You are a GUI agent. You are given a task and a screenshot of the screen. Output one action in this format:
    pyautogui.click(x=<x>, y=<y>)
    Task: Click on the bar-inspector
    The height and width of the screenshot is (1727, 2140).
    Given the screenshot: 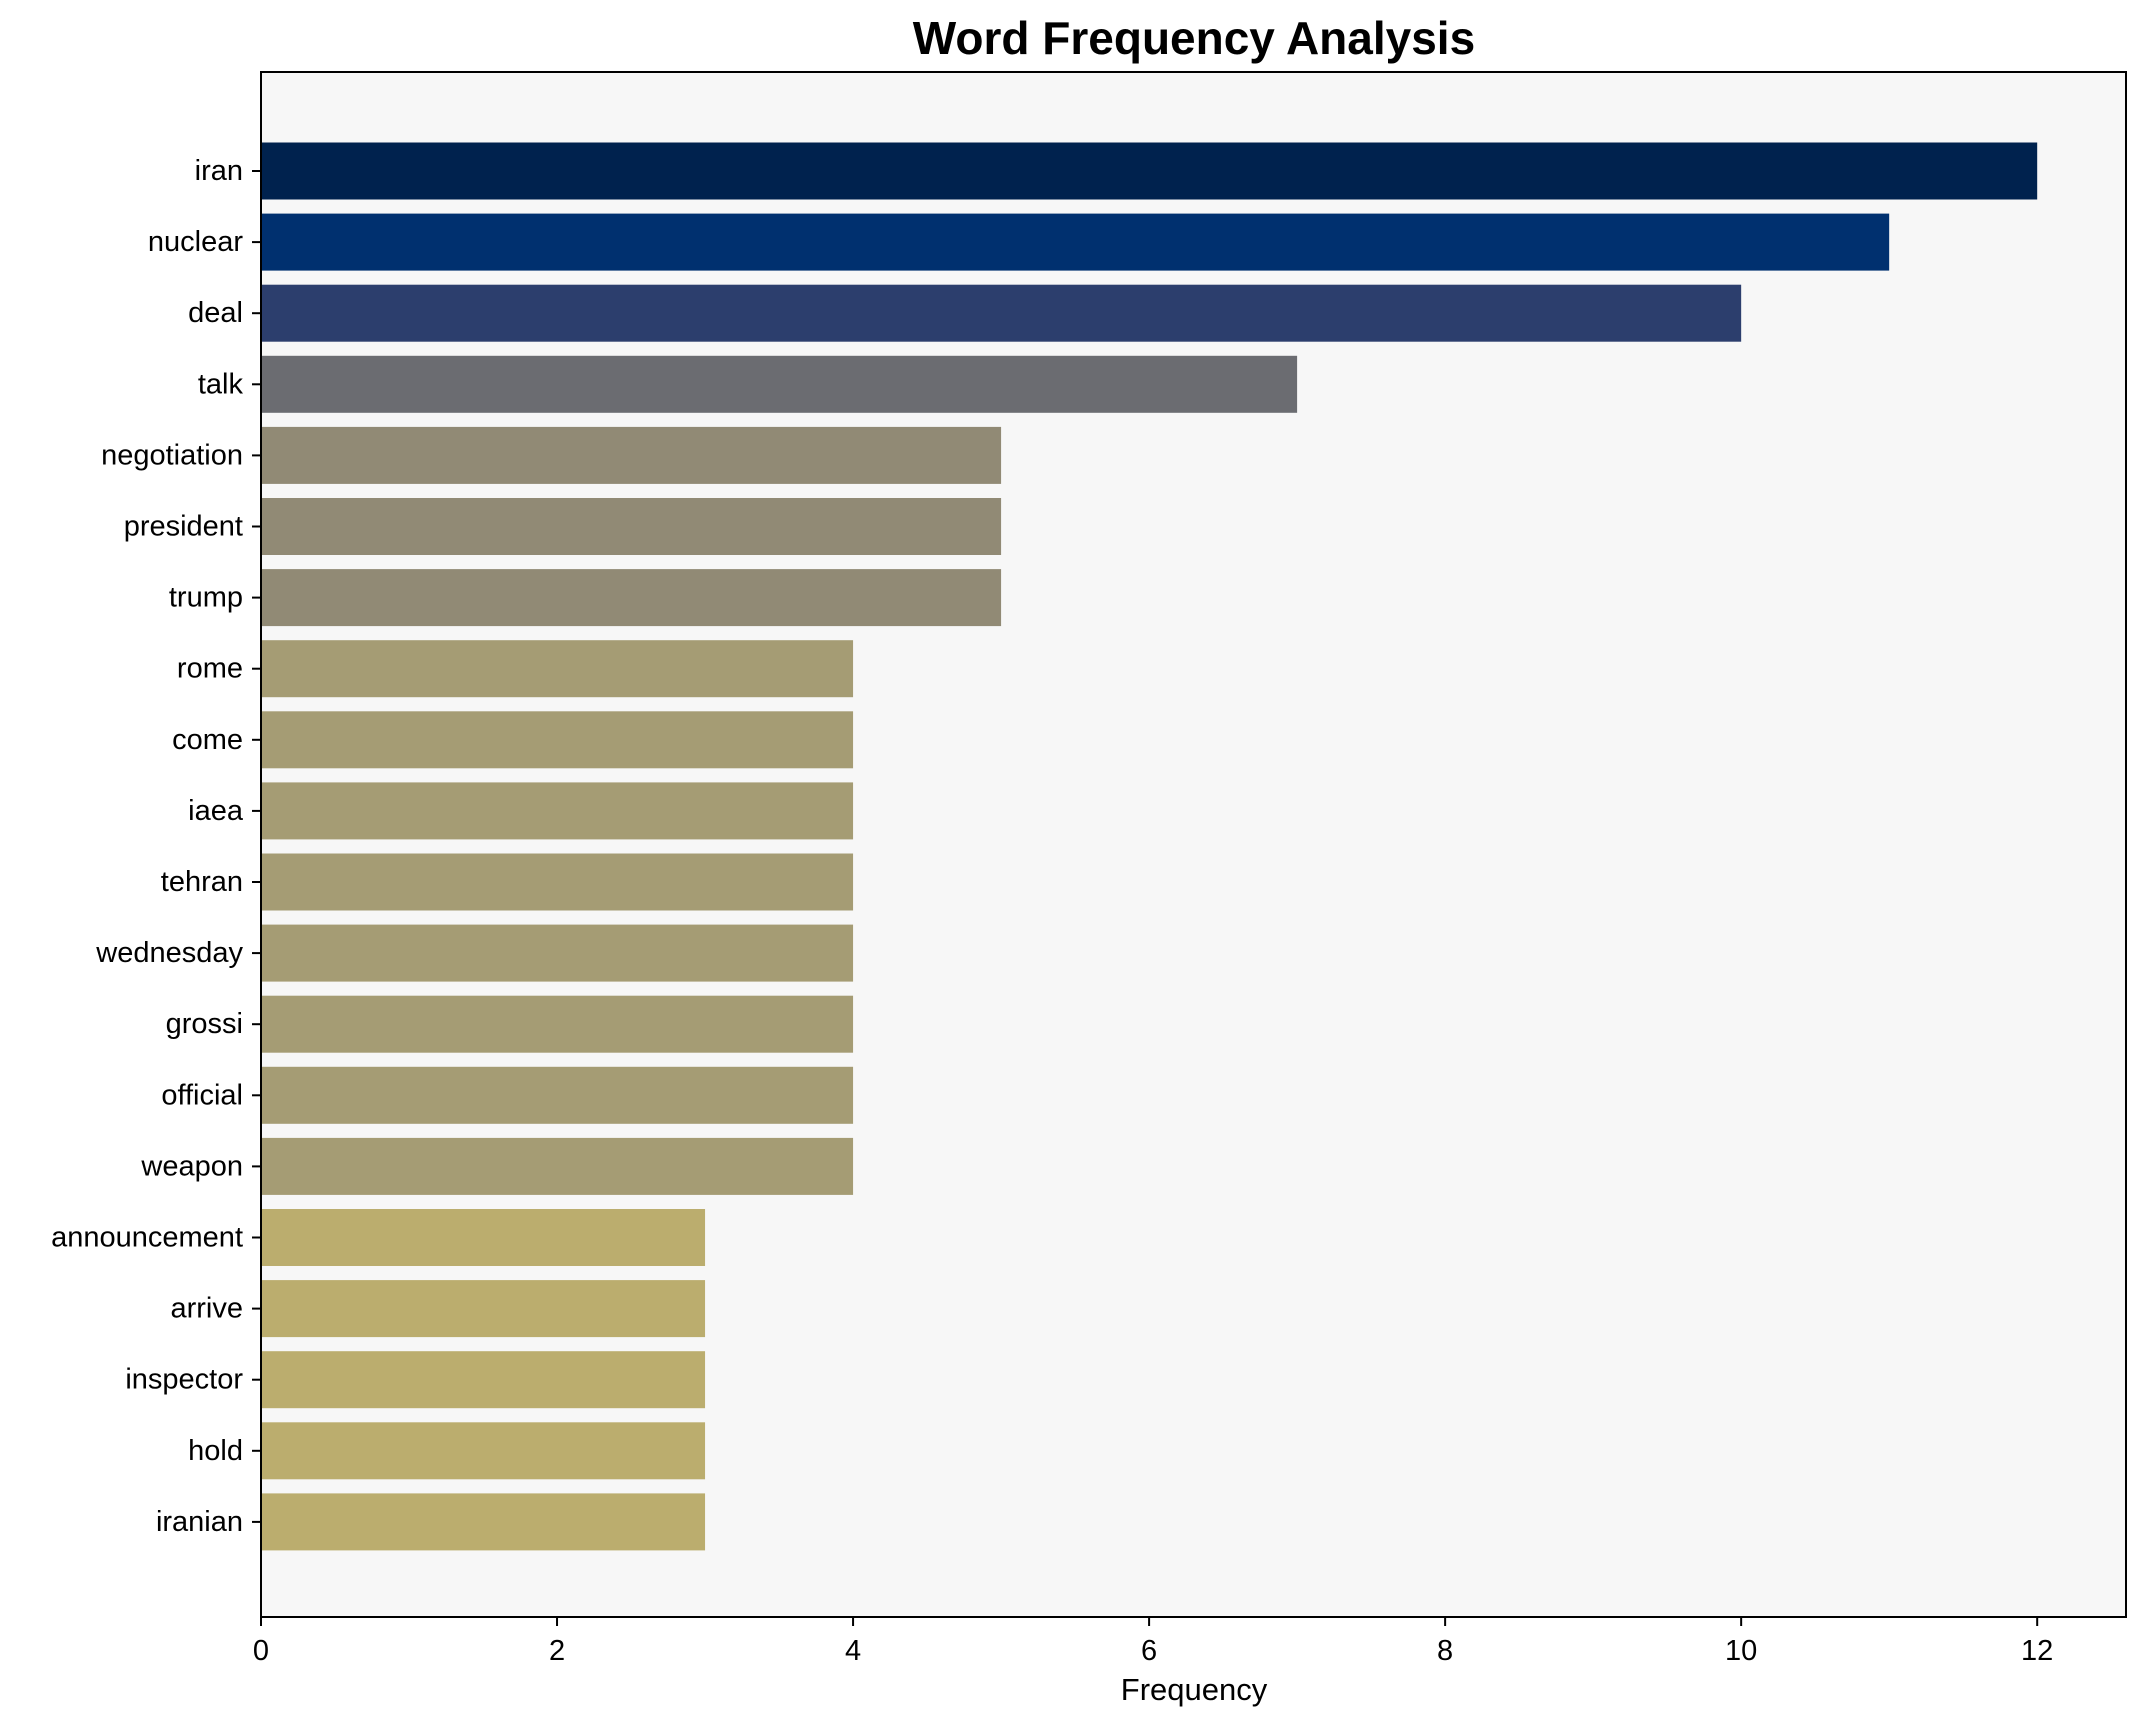 What is the action you would take?
    pyautogui.click(x=483, y=1380)
    